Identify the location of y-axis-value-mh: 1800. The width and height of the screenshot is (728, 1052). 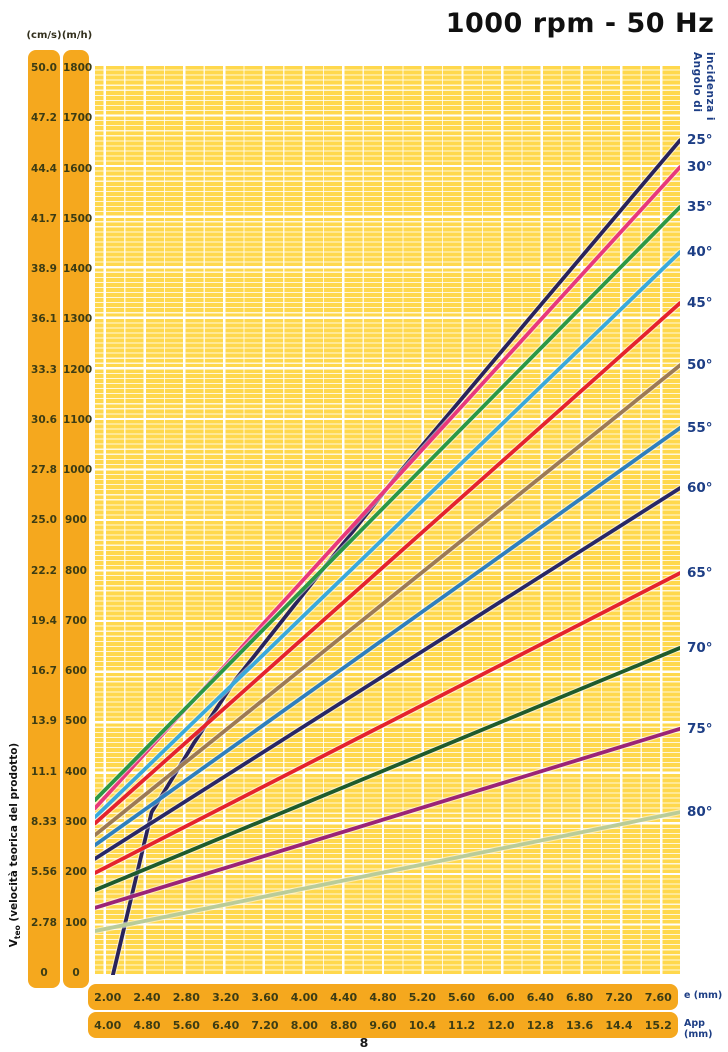
(78, 68).